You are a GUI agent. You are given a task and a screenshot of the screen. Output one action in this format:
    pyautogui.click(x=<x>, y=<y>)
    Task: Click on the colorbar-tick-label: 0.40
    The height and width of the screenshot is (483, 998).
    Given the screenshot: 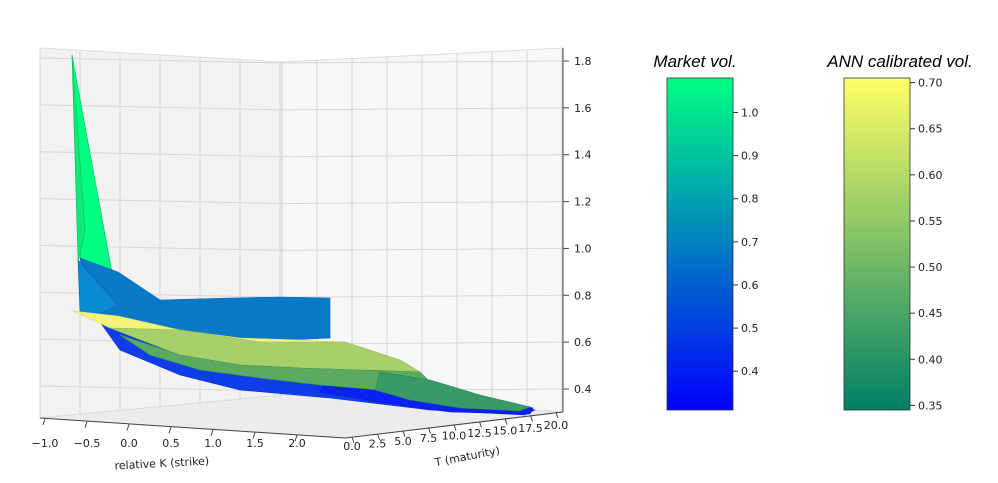 What is the action you would take?
    pyautogui.click(x=930, y=359)
    